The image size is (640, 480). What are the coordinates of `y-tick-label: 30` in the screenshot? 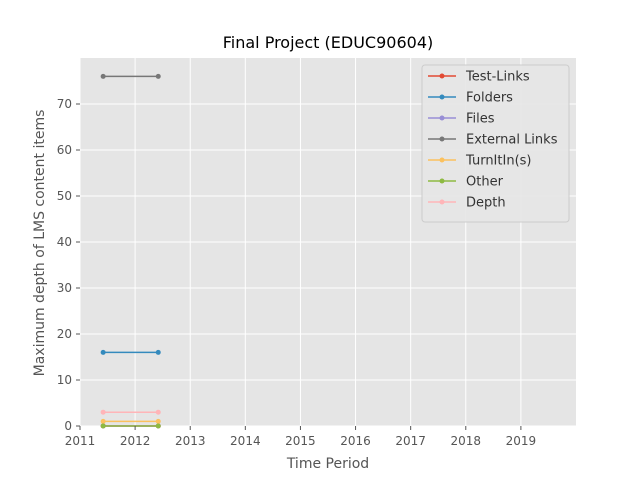 It's located at (64, 288).